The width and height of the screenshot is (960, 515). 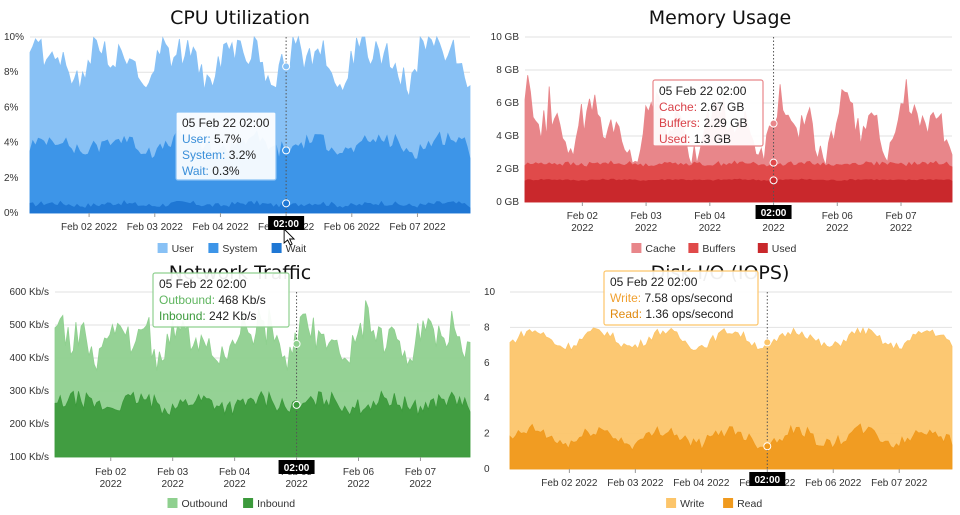 What do you see at coordinates (29, 391) in the screenshot?
I see `y-tick-label: 300 Kb/s` at bounding box center [29, 391].